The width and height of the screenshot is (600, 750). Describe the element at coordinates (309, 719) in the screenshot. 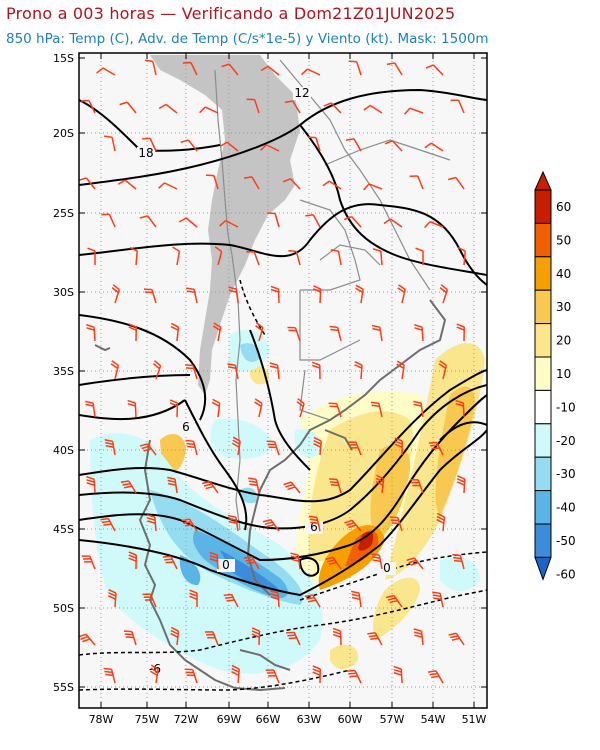

I see `lon-label: 63W` at that location.